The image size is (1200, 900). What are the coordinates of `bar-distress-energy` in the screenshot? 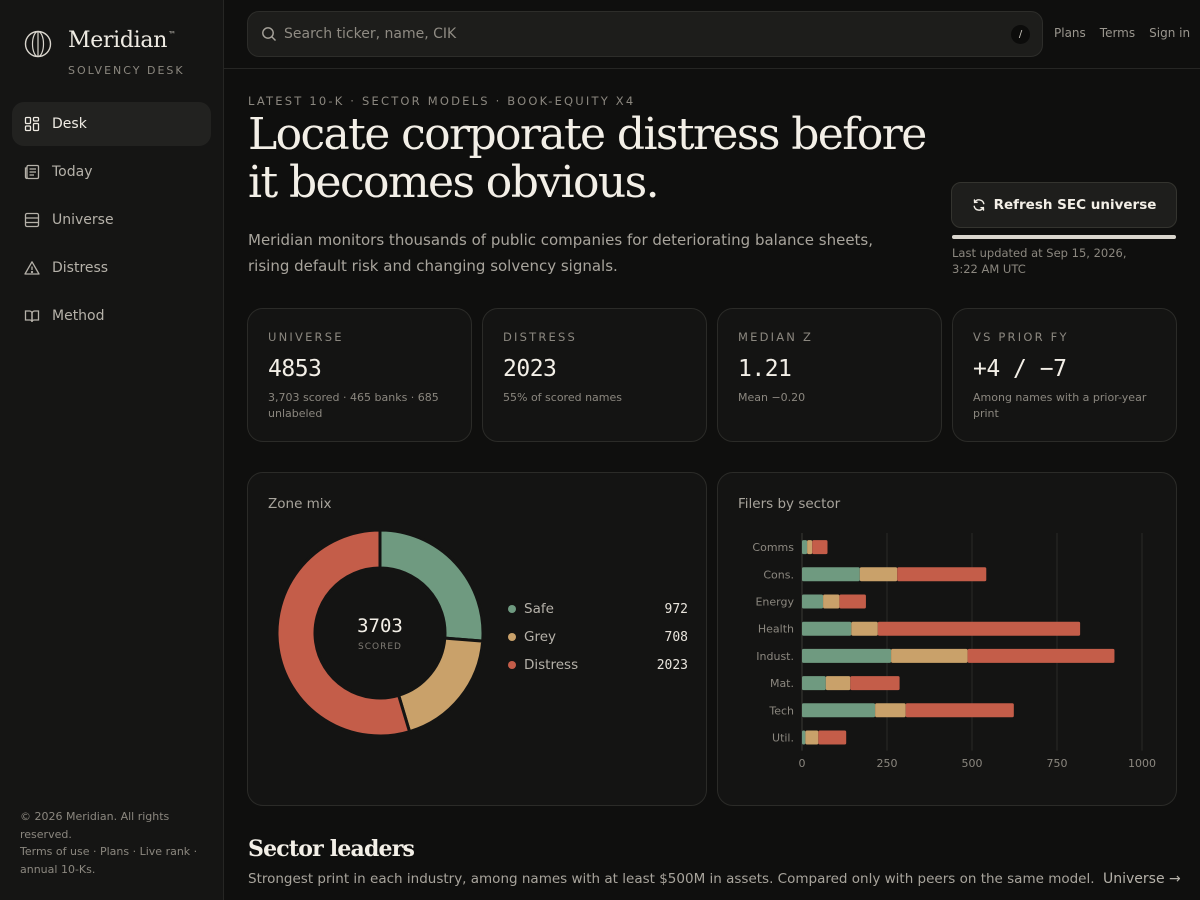 It's located at (852, 601).